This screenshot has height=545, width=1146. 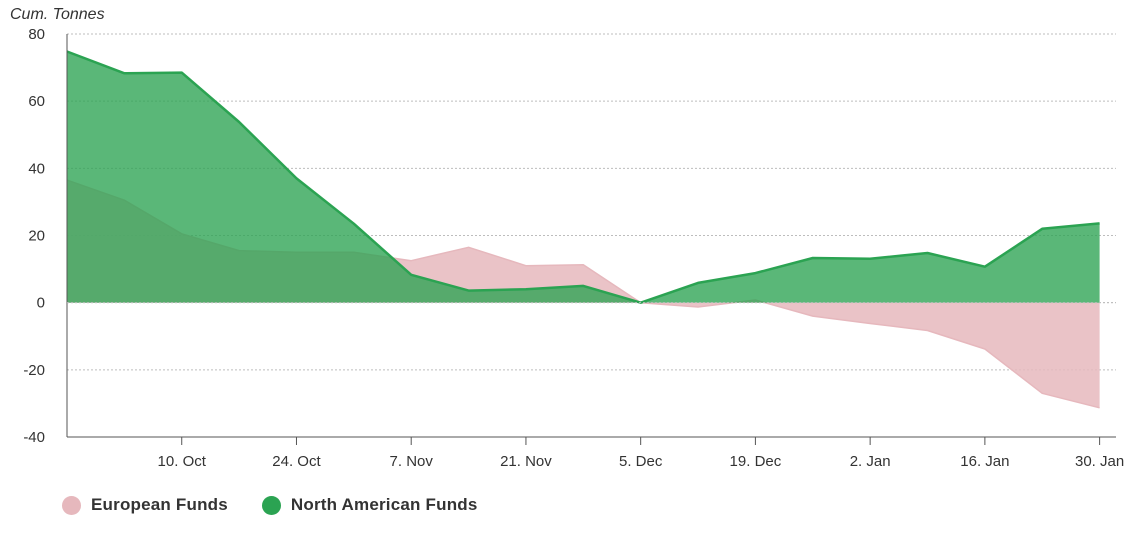 I want to click on x-tick-label: 2. Jan, so click(x=870, y=461).